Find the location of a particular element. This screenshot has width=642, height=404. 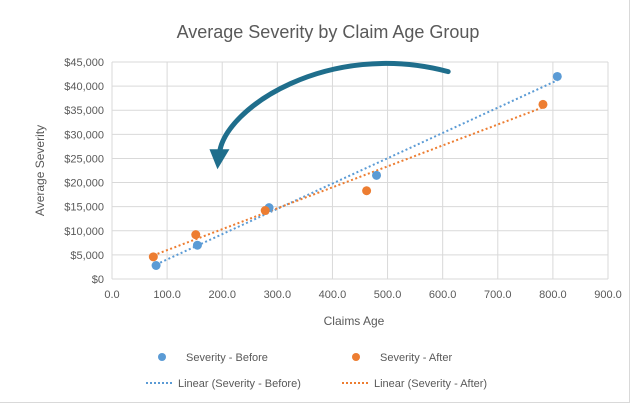

x-tick-label: 0.0 is located at coordinates (111, 295).